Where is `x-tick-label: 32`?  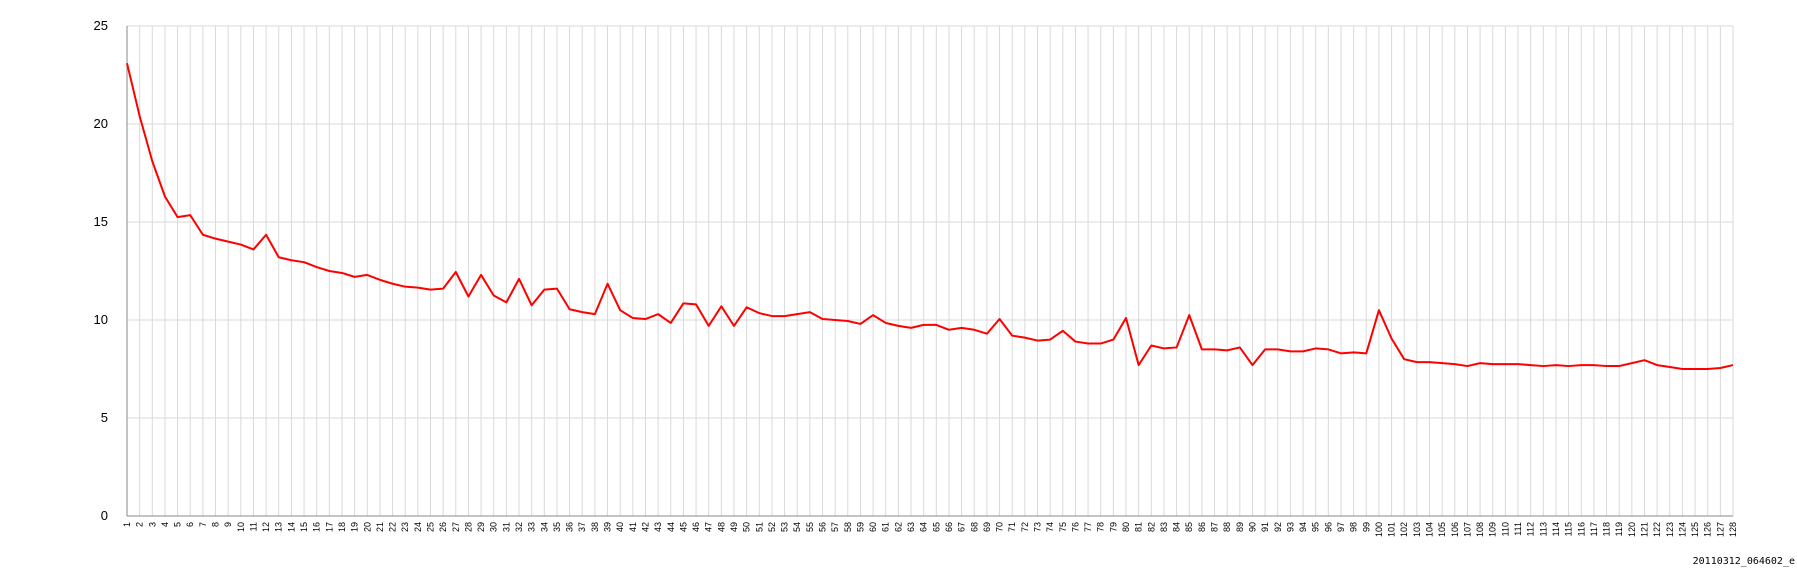 x-tick-label: 32 is located at coordinates (519, 527).